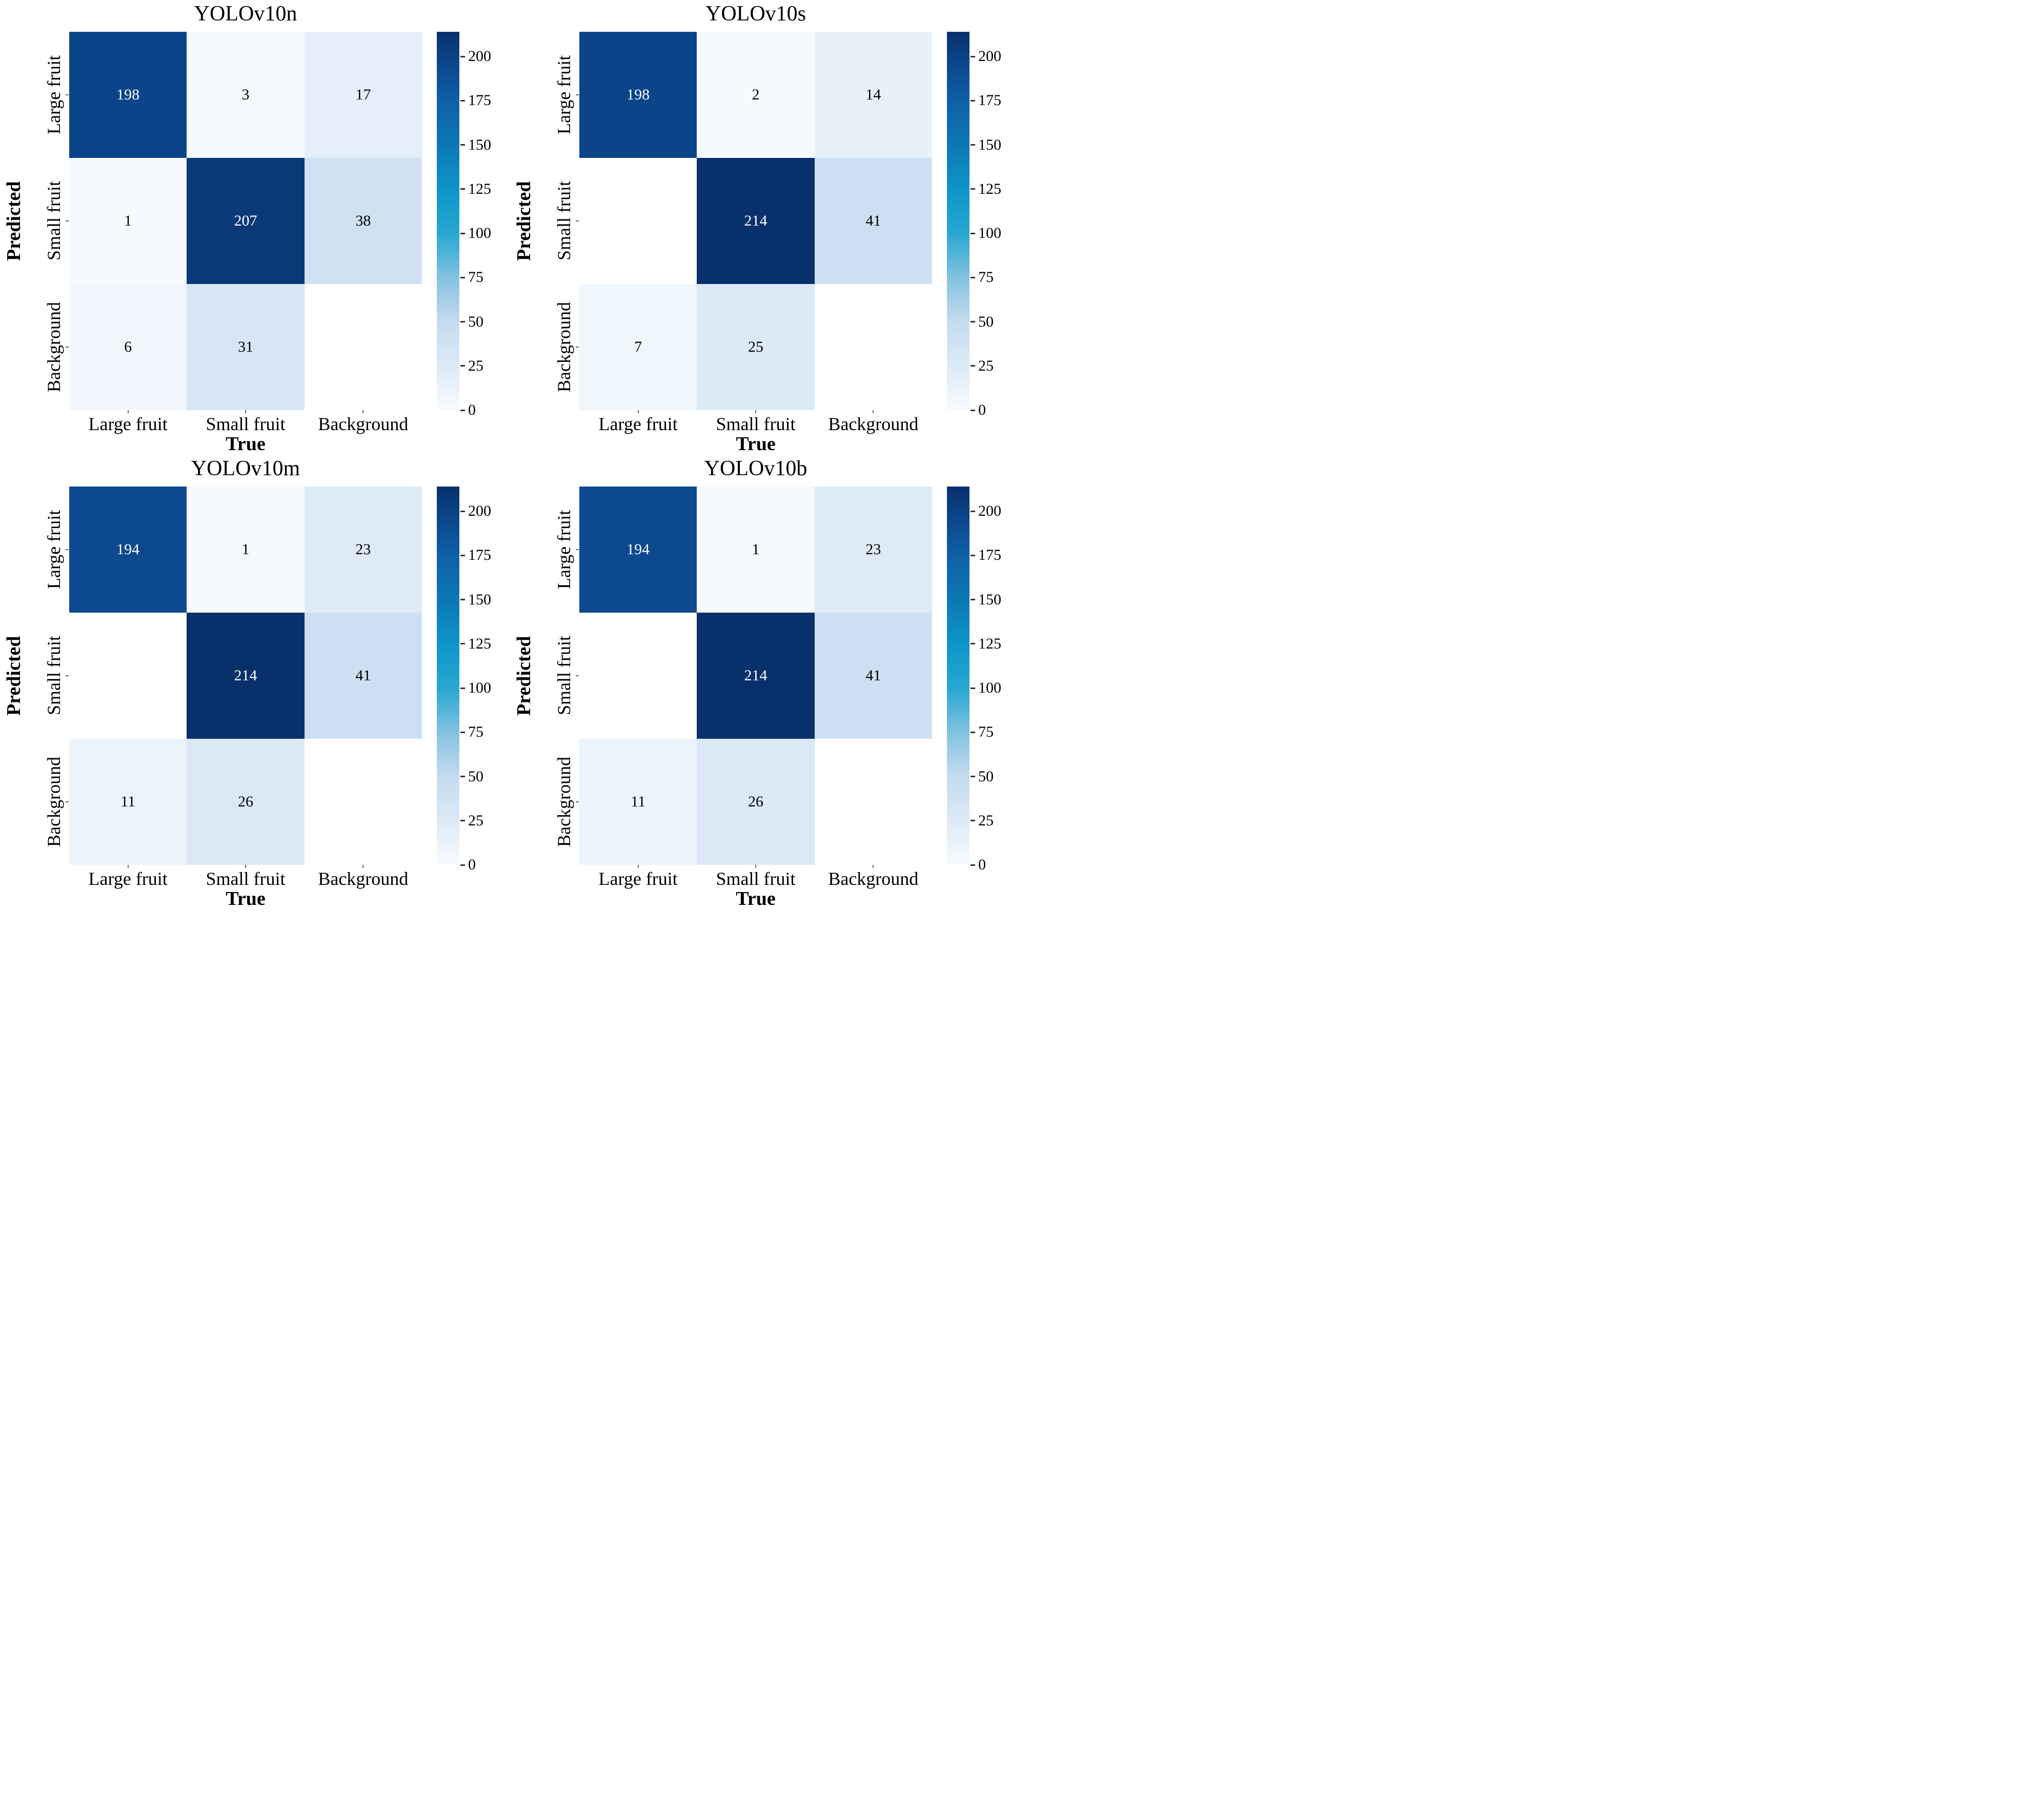  What do you see at coordinates (245, 94) in the screenshot?
I see `cell-value: 3` at bounding box center [245, 94].